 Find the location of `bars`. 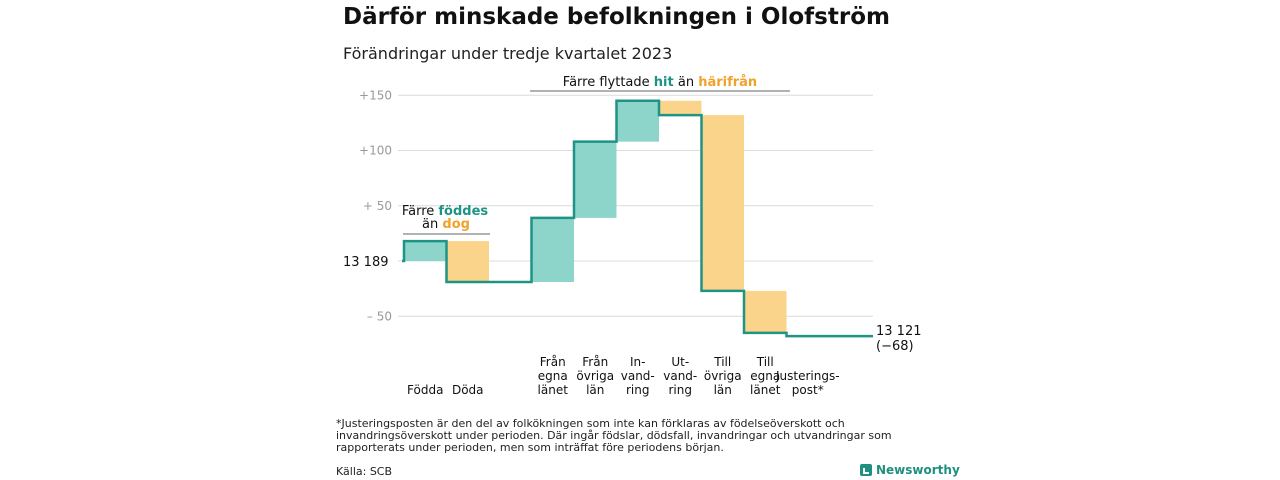

bars is located at coordinates (595, 216).